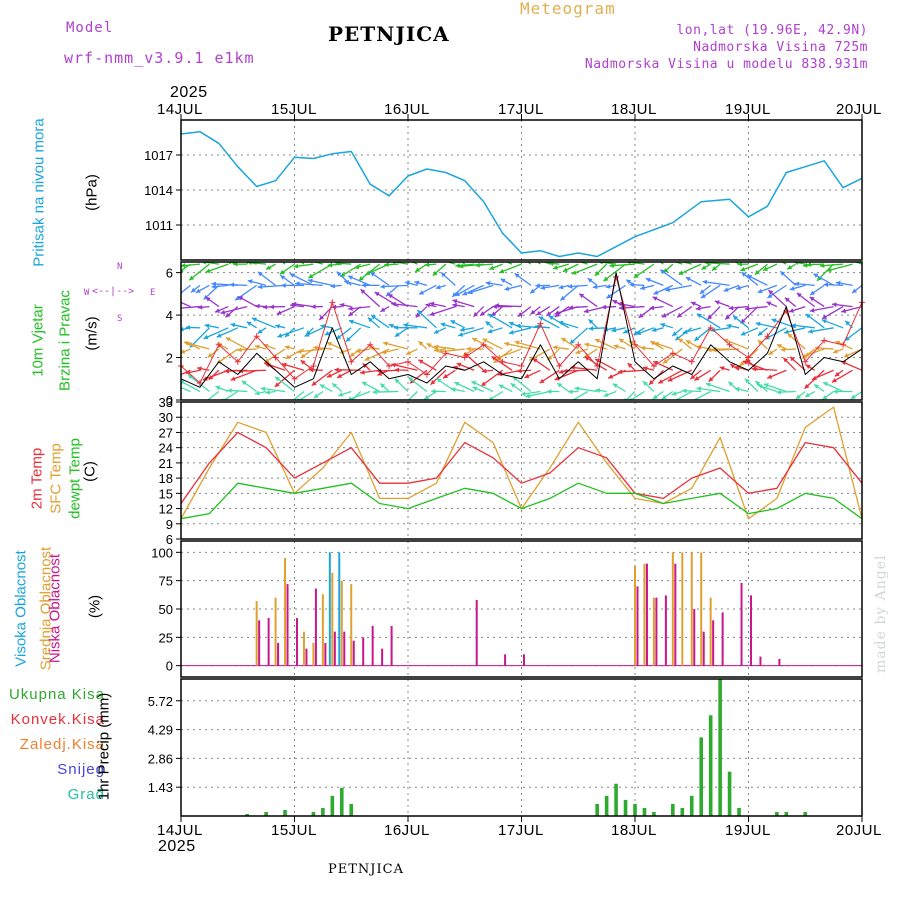  What do you see at coordinates (120, 267) in the screenshot?
I see `compass-n: N` at bounding box center [120, 267].